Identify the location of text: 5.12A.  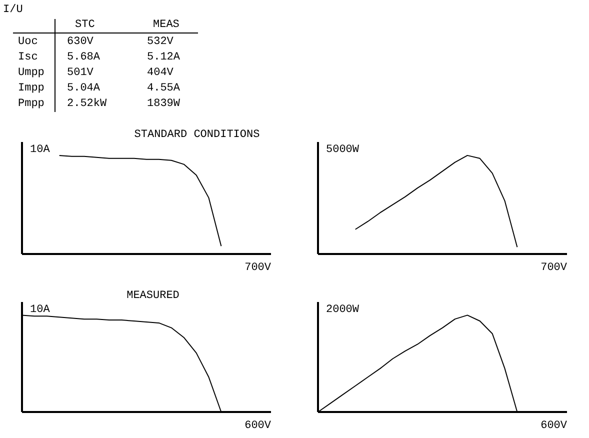
(163, 58).